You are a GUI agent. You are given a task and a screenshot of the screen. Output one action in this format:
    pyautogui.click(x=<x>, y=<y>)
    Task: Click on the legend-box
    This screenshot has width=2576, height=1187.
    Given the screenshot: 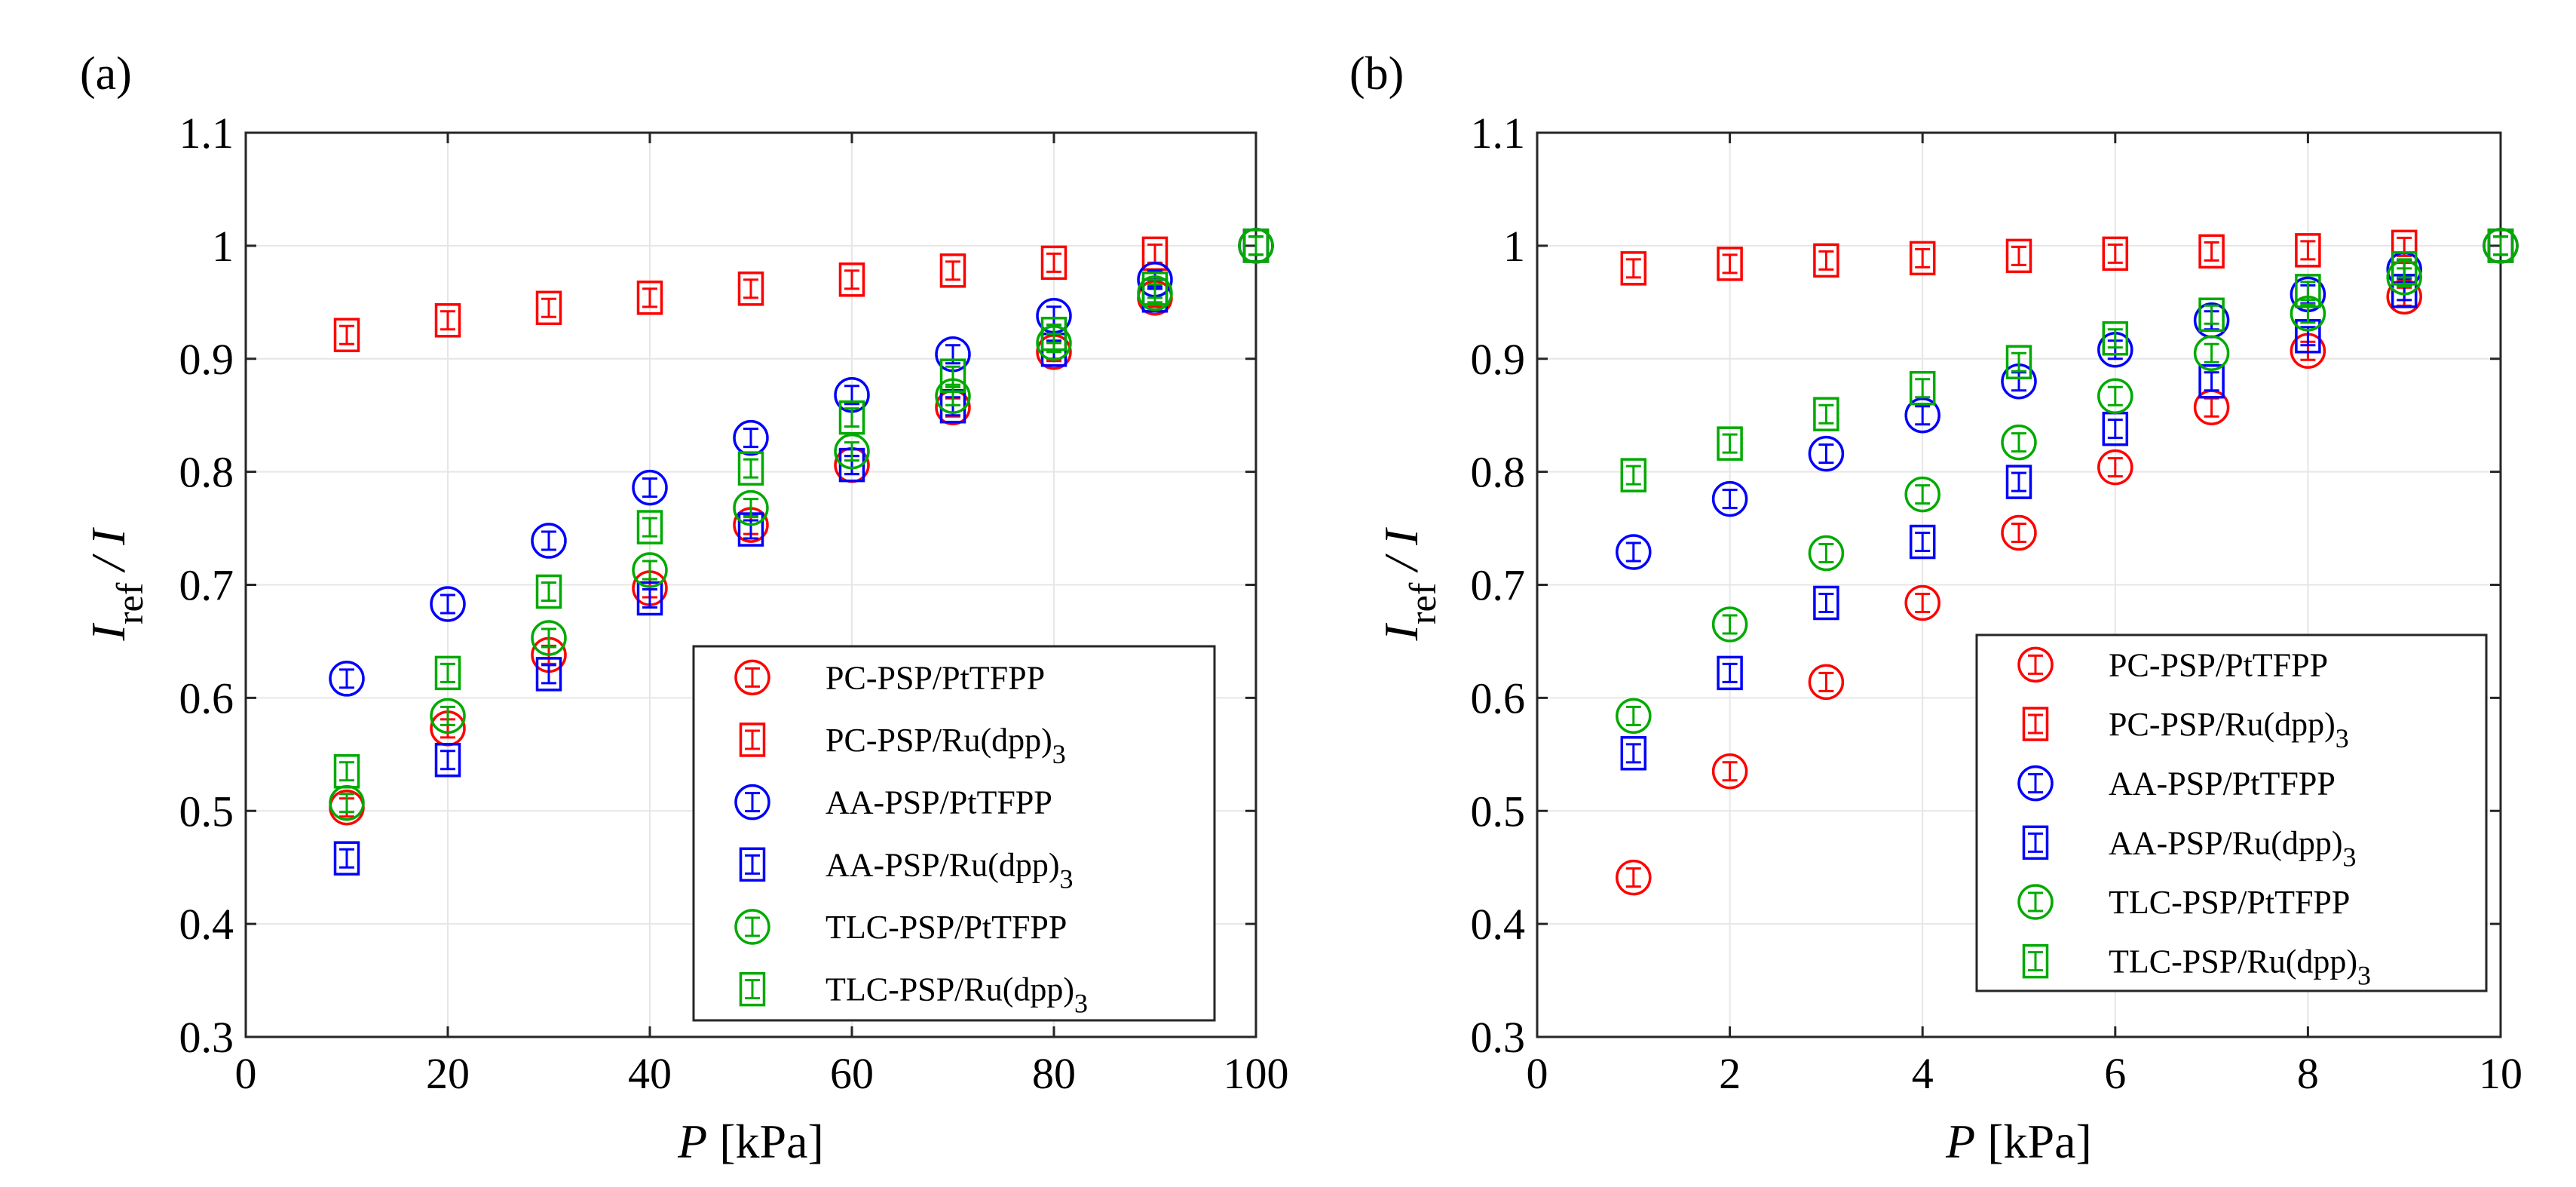 What is the action you would take?
    pyautogui.click(x=954, y=833)
    